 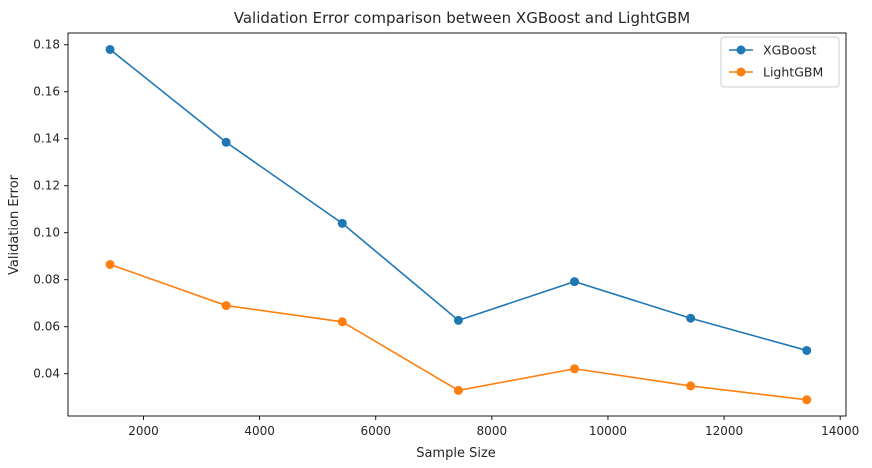 What do you see at coordinates (46, 233) in the screenshot?
I see `y-tick-label: 0.10` at bounding box center [46, 233].